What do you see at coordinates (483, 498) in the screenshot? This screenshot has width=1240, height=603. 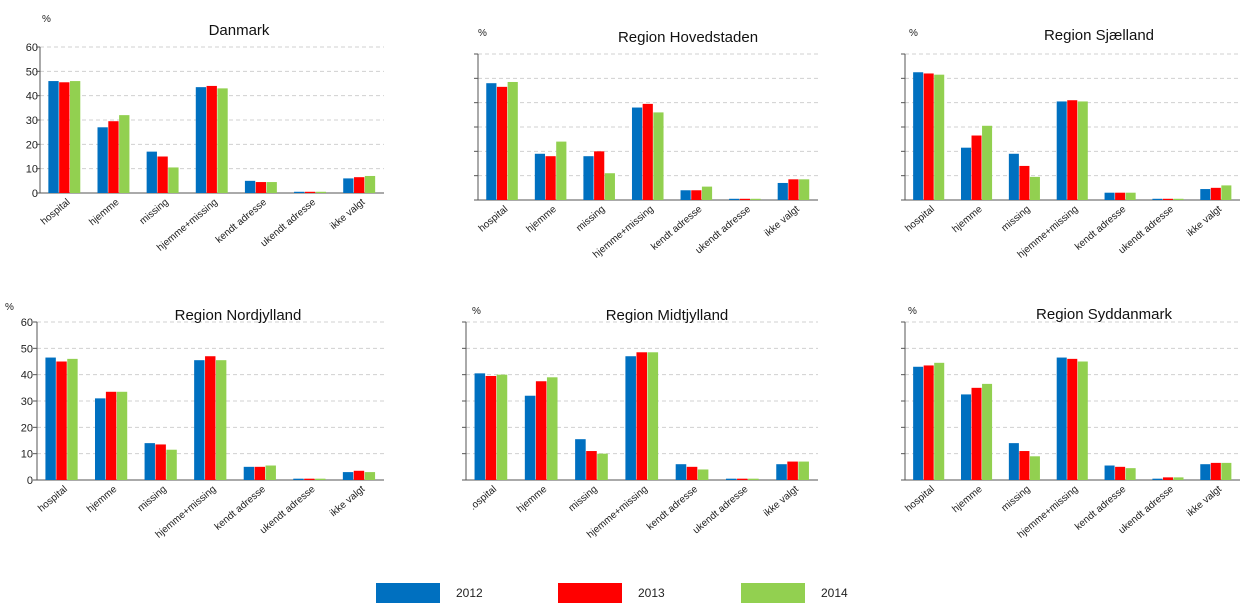 I see `x-category-label: .ospital` at bounding box center [483, 498].